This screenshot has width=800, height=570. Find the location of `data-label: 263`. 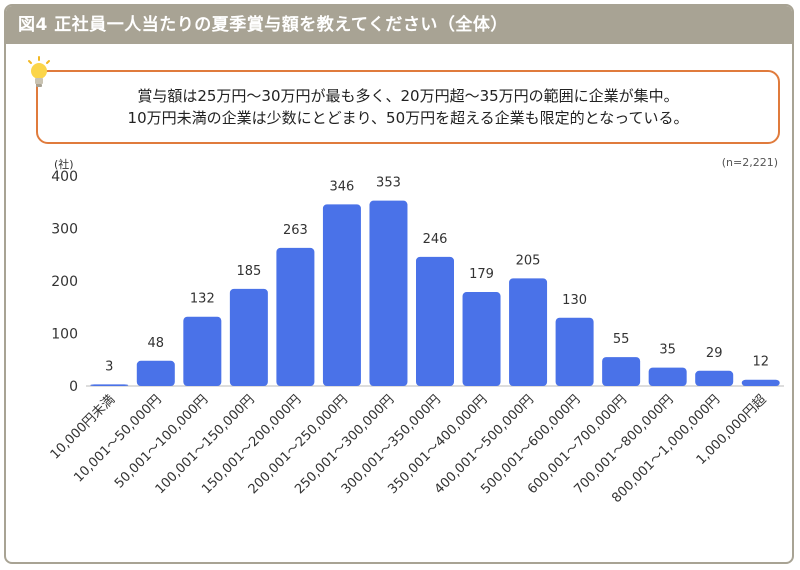

data-label: 263 is located at coordinates (295, 230).